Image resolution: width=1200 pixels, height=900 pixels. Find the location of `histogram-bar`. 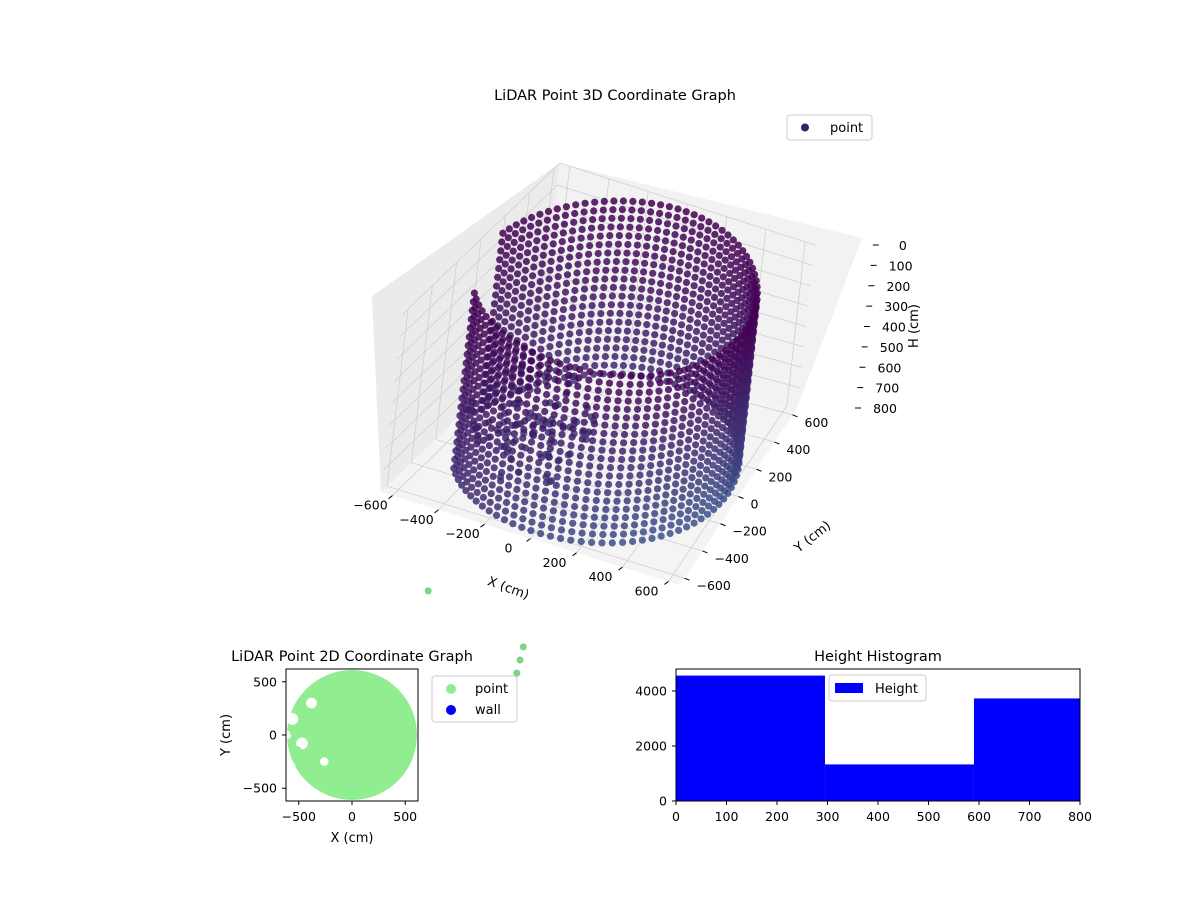

histogram-bar is located at coordinates (899, 782).